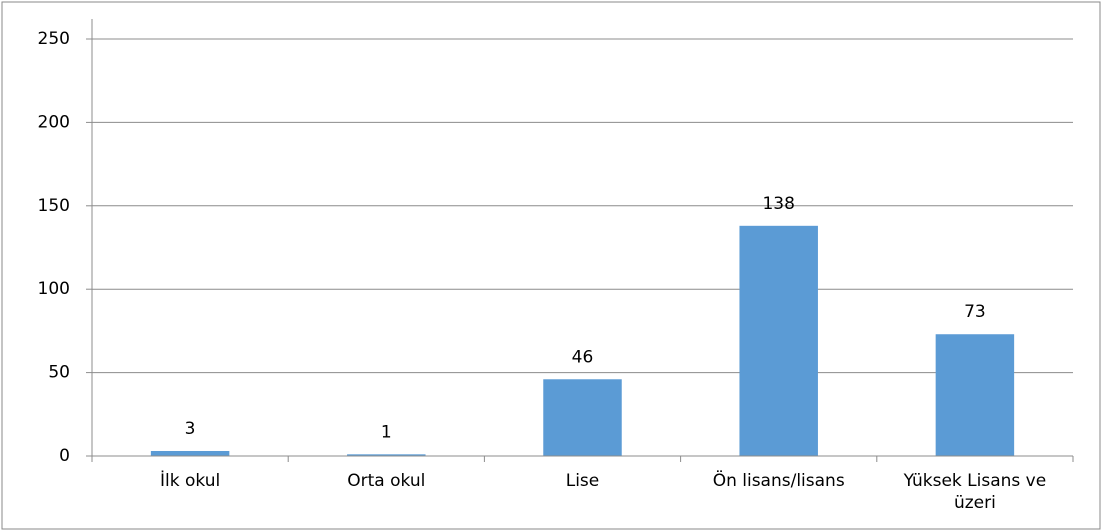 This screenshot has width=1103, height=532. Describe the element at coordinates (59, 373) in the screenshot. I see `y-tick-label: 50` at that location.